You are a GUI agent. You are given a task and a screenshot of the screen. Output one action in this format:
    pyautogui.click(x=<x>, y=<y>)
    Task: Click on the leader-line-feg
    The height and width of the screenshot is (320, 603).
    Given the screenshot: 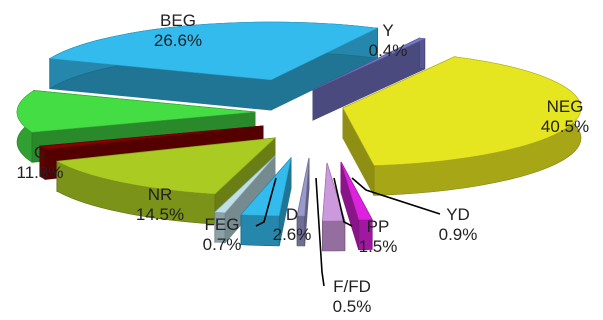 What is the action you would take?
    pyautogui.click(x=266, y=202)
    